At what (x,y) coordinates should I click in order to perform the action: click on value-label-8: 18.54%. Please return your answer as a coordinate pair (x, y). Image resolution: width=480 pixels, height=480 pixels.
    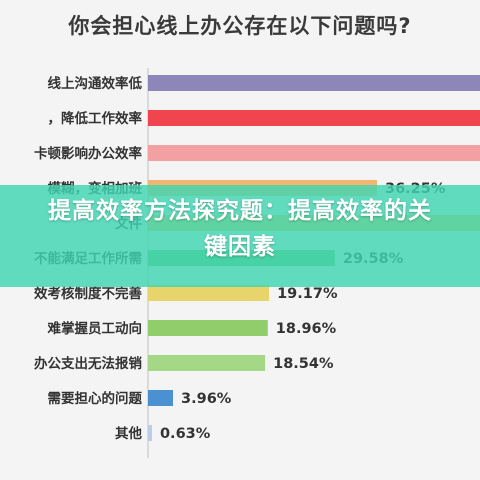
    Looking at the image, I should click on (303, 364).